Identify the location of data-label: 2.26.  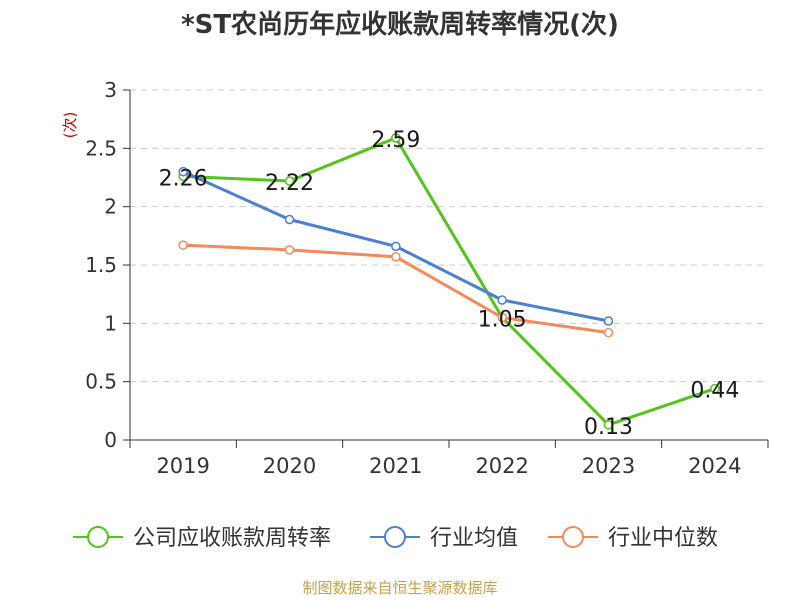
(183, 178).